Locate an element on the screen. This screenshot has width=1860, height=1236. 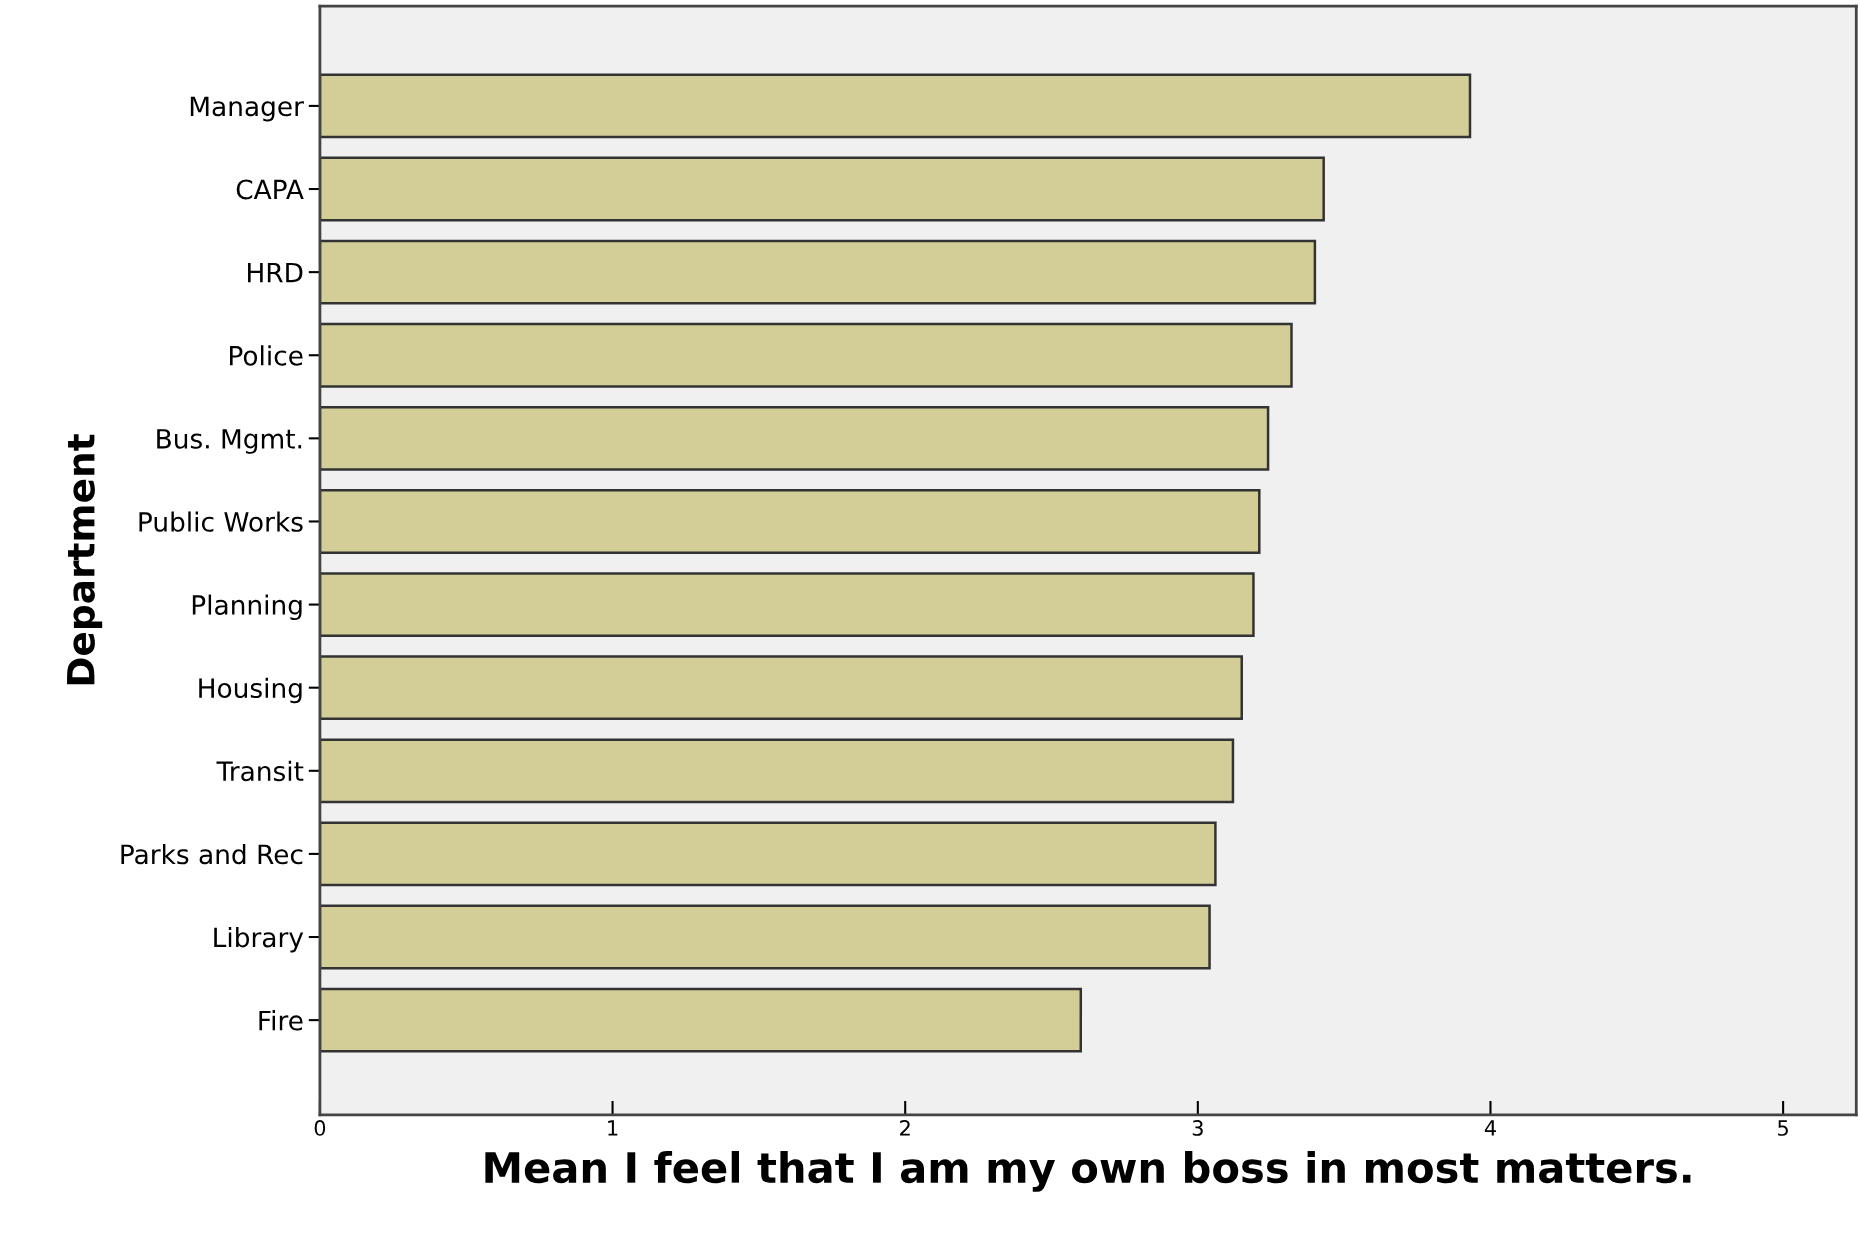
x-axis-title: Mean I feel that I am my own boss in most matters. is located at coordinates (1088, 1171).